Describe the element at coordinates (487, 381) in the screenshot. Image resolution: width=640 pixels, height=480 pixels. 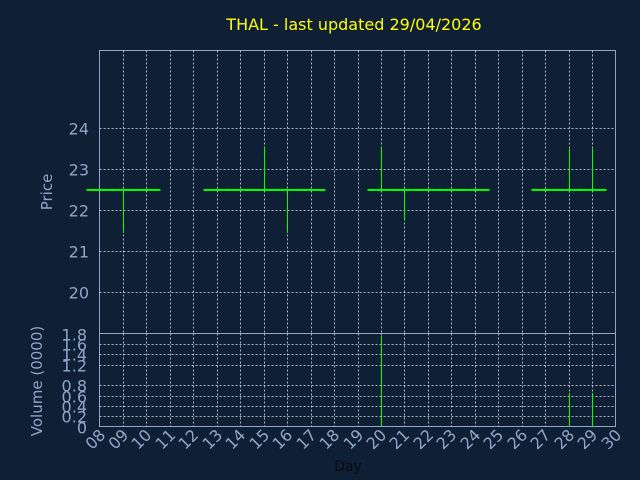
I see `volume-bars` at that location.